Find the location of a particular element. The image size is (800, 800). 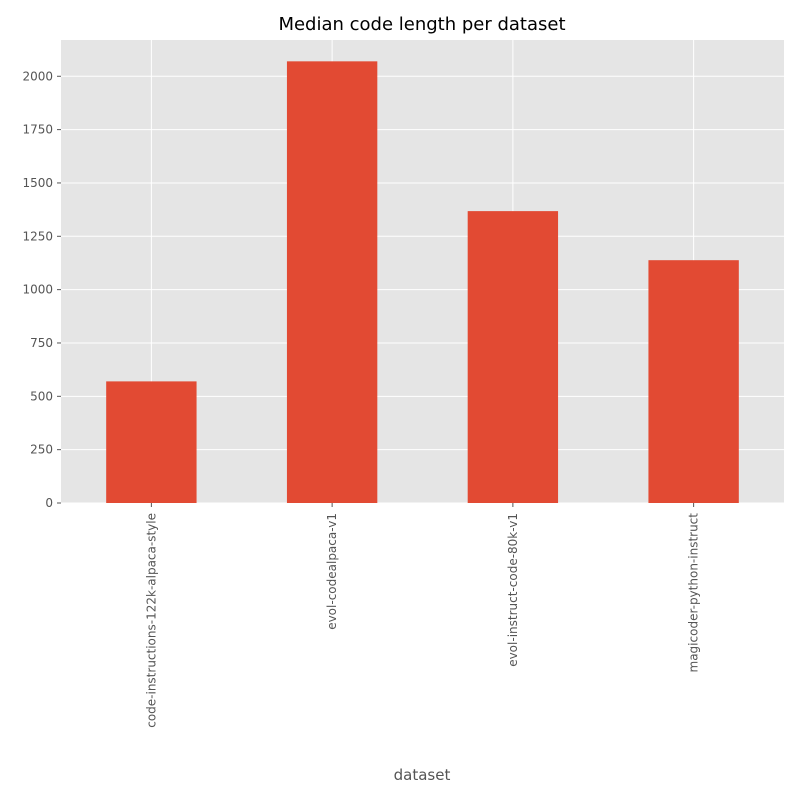

y-tick-label: 1500 is located at coordinates (37, 183).